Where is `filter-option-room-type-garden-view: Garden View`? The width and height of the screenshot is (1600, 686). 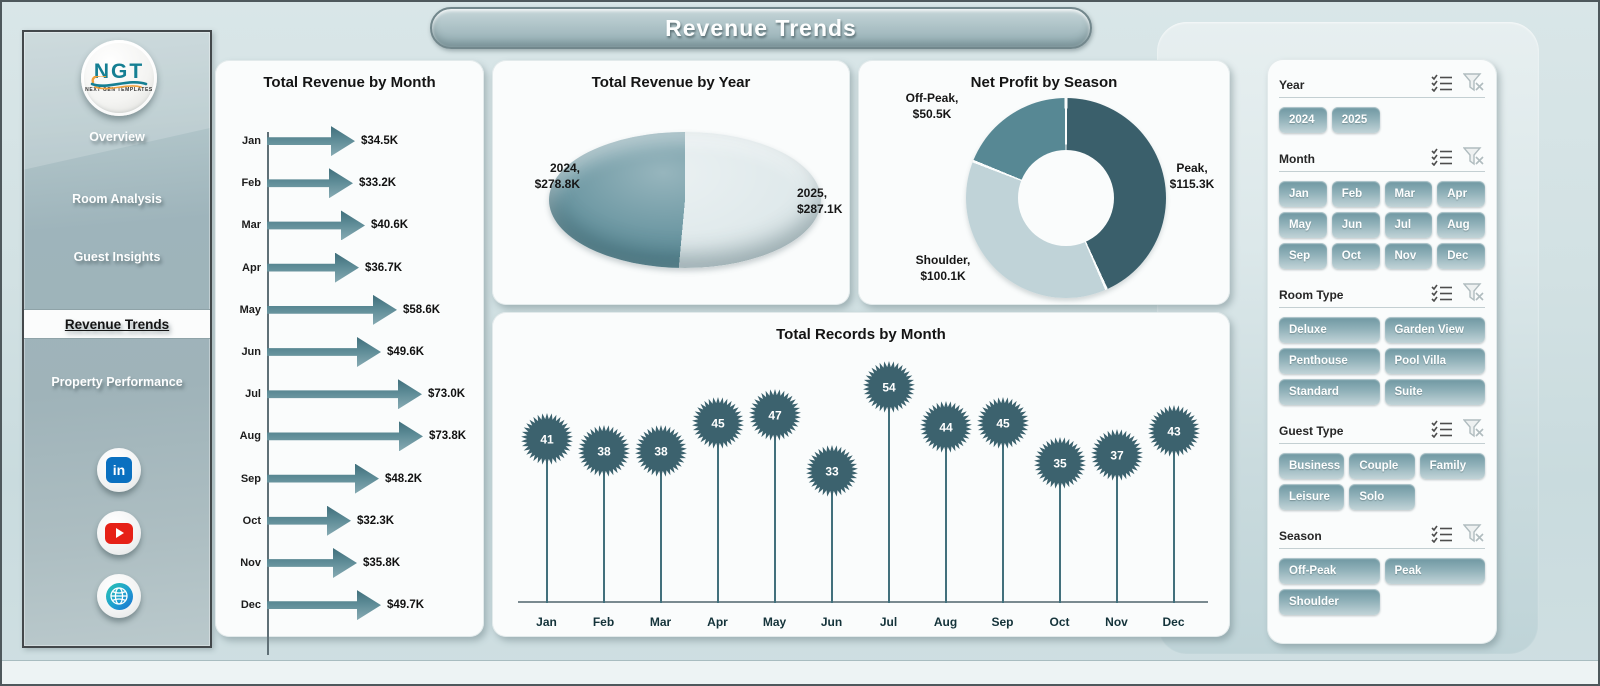
filter-option-room-type-garden-view: Garden View is located at coordinates (1434, 330).